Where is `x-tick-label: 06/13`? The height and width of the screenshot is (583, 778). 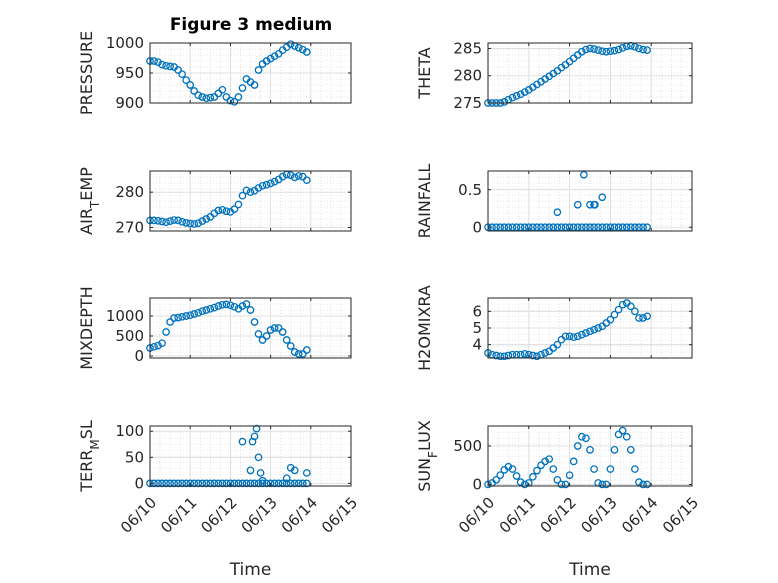
x-tick-label: 06/13 is located at coordinates (259, 515).